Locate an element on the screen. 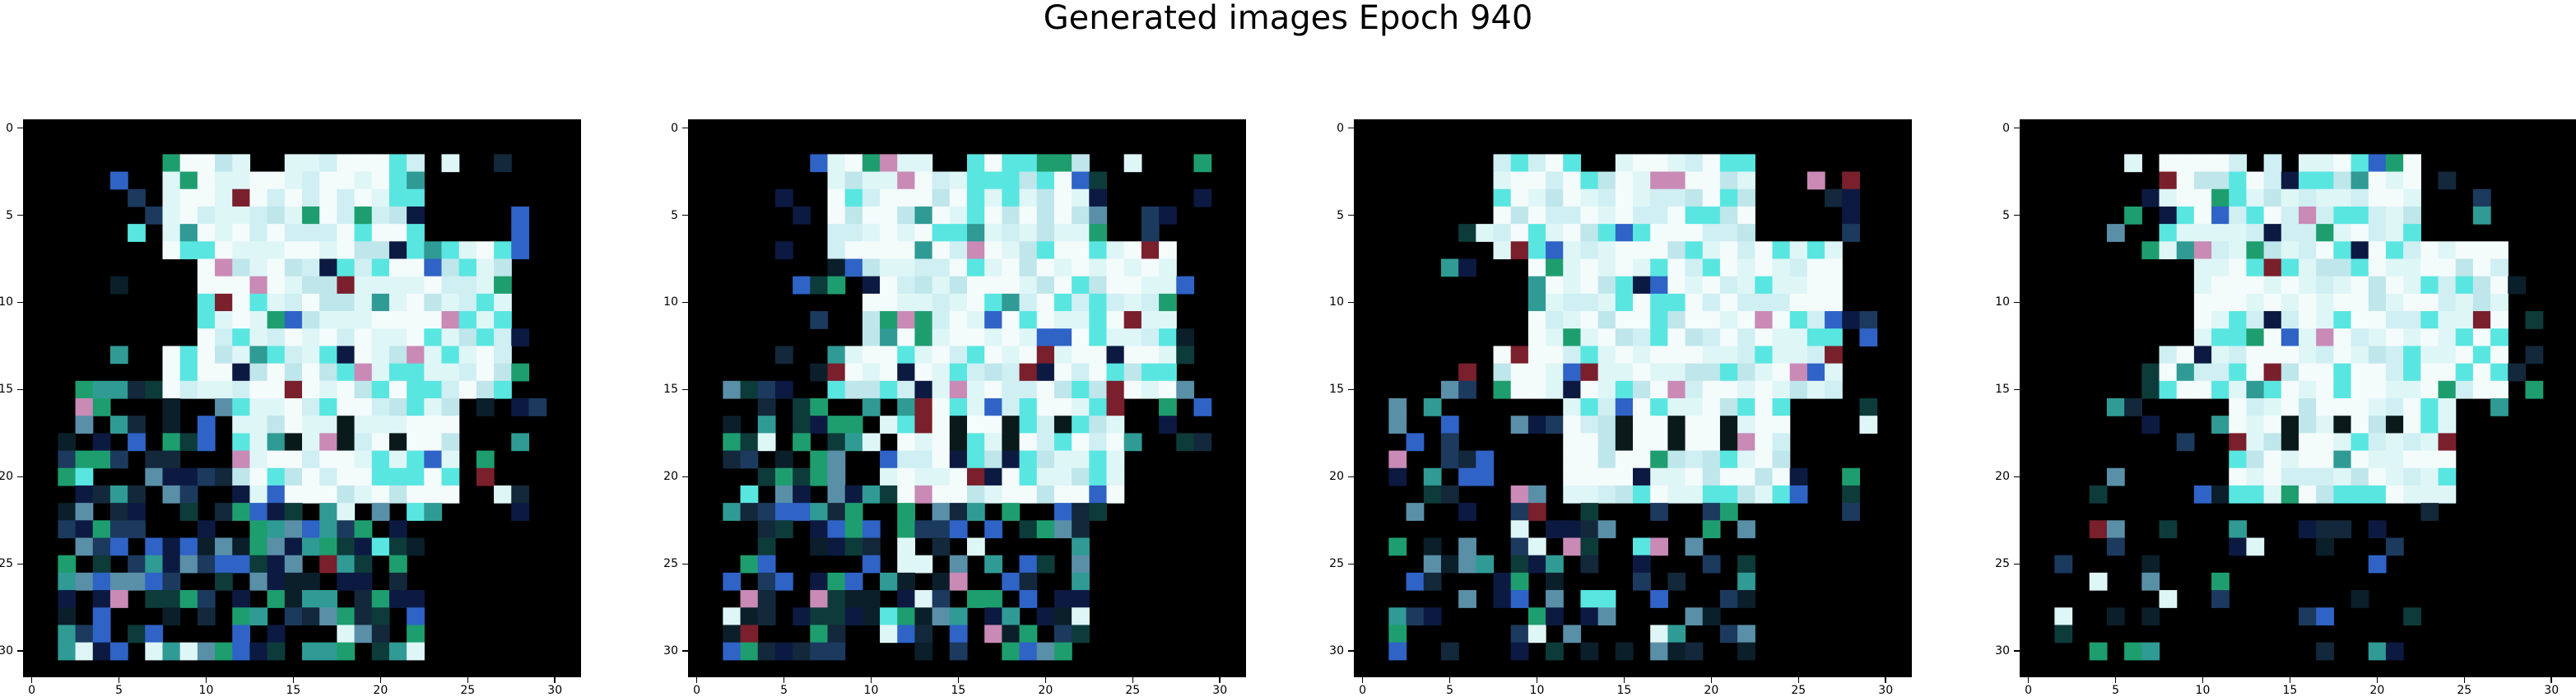 This screenshot has height=697, width=2576. x-tick-label: 25 is located at coordinates (468, 690).